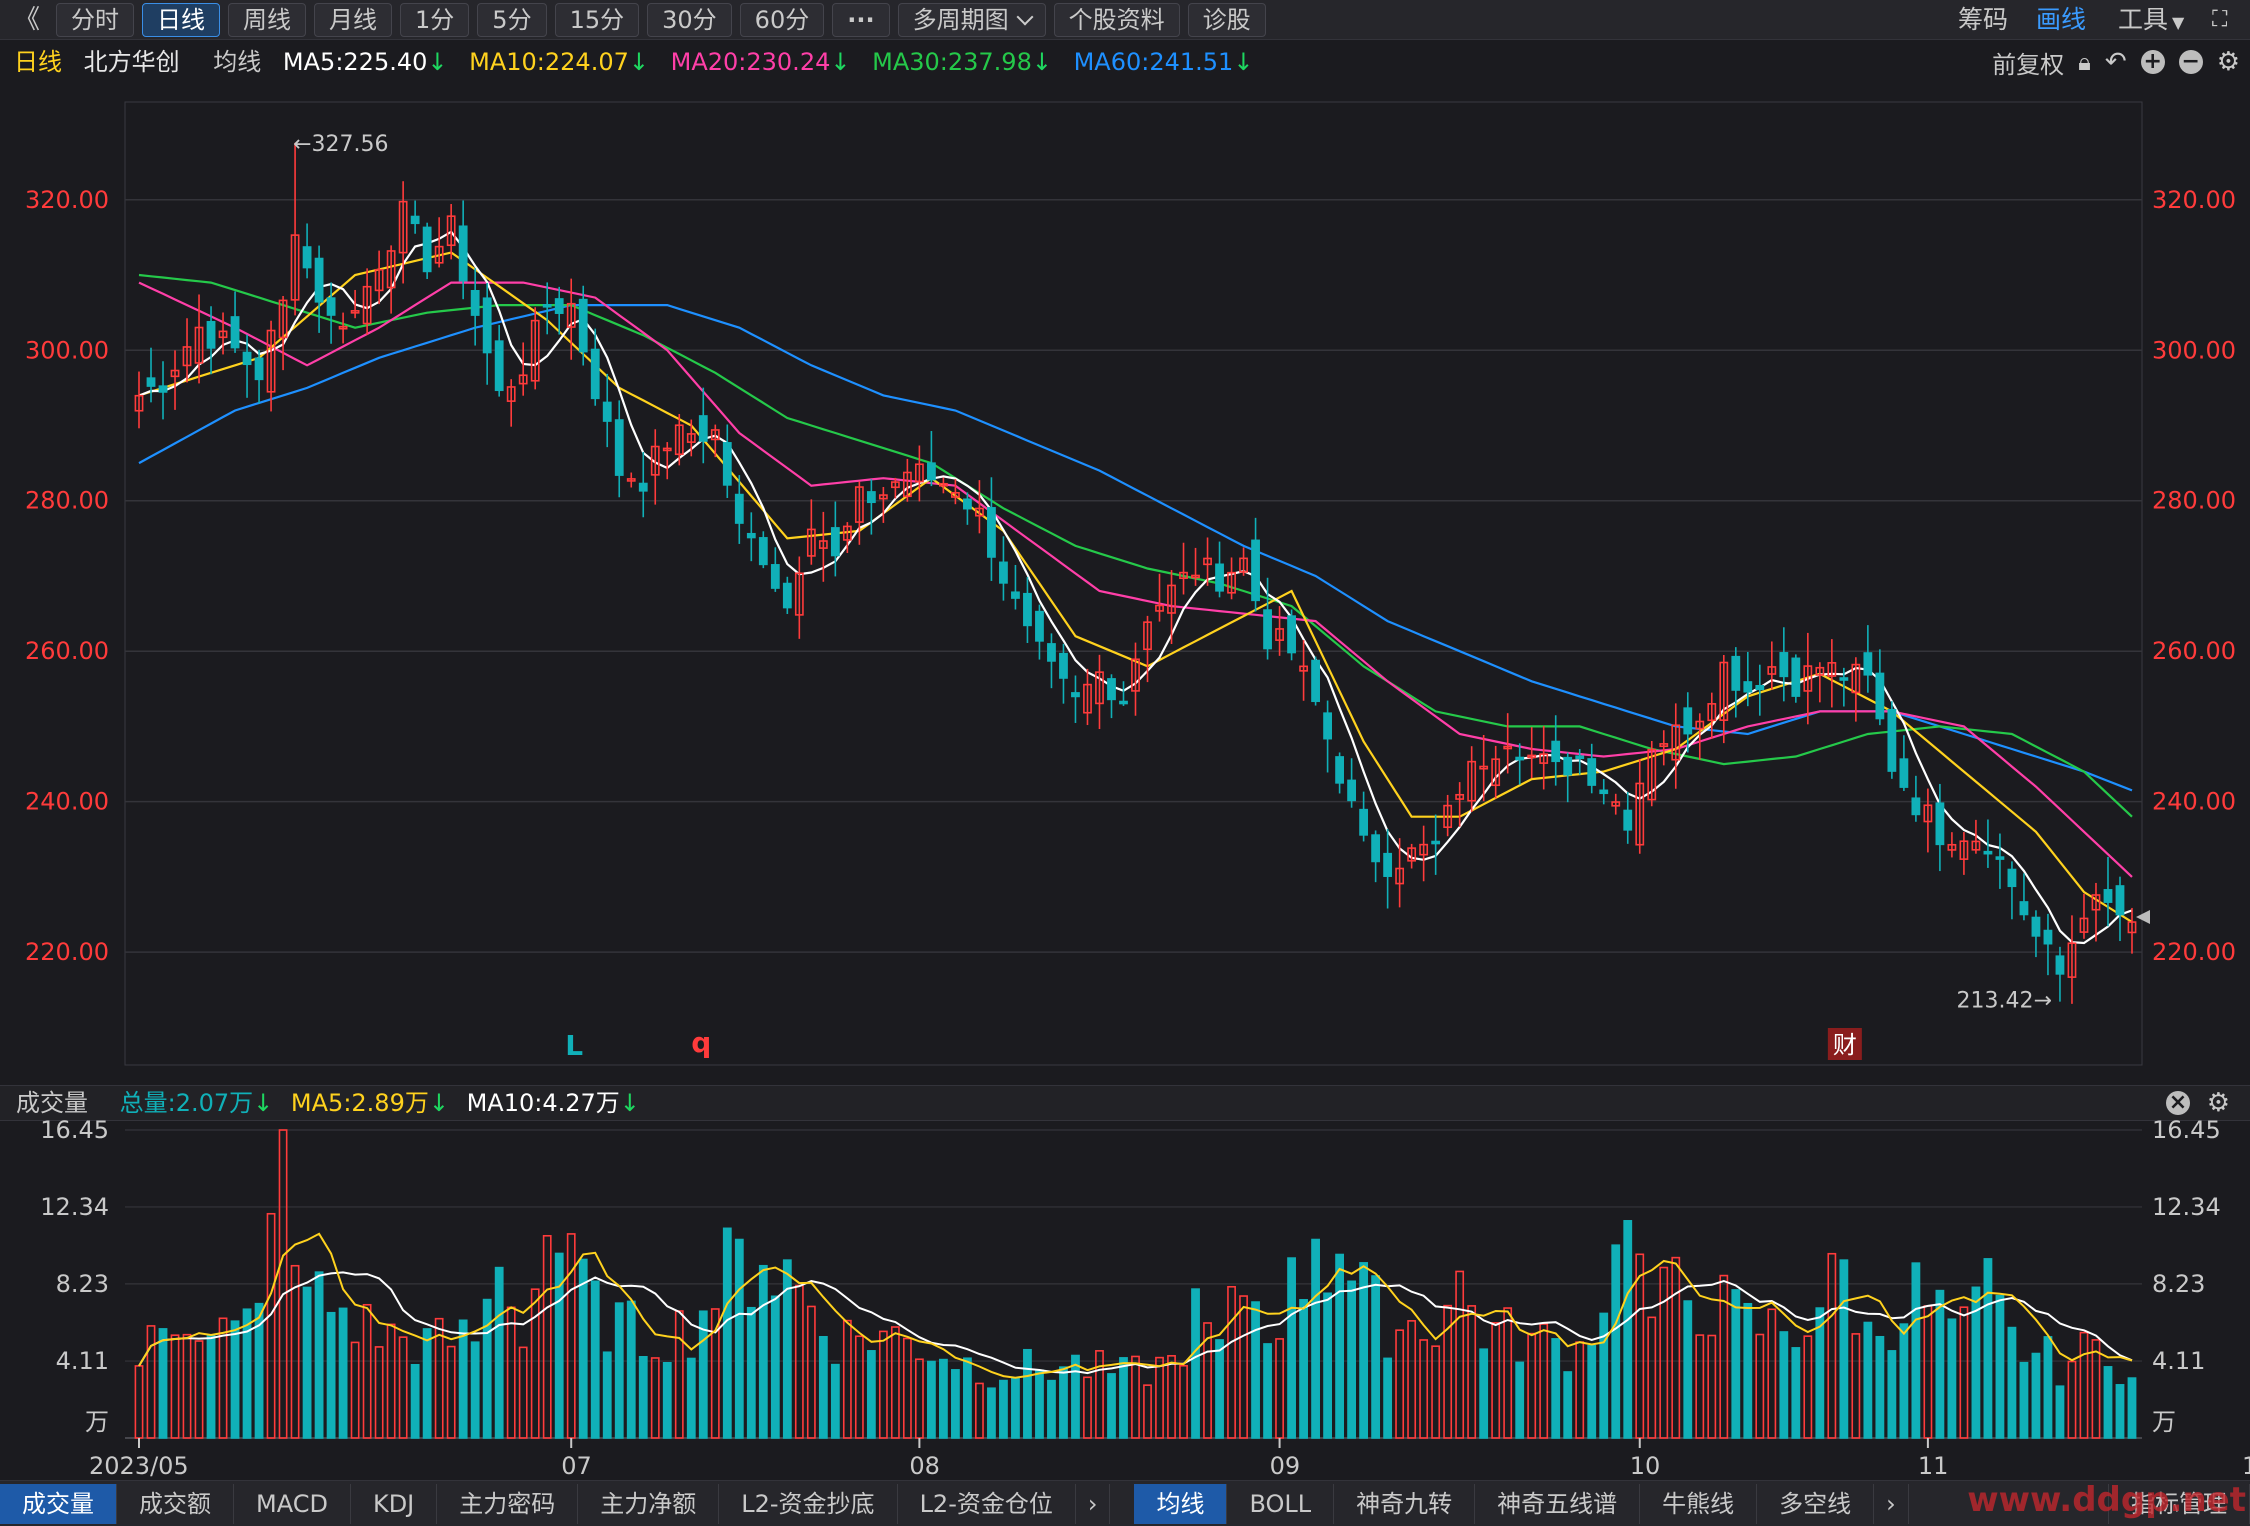 Image resolution: width=2250 pixels, height=1526 pixels. Describe the element at coordinates (181, 19) in the screenshot. I see `period-tab-daily: 日线` at that location.